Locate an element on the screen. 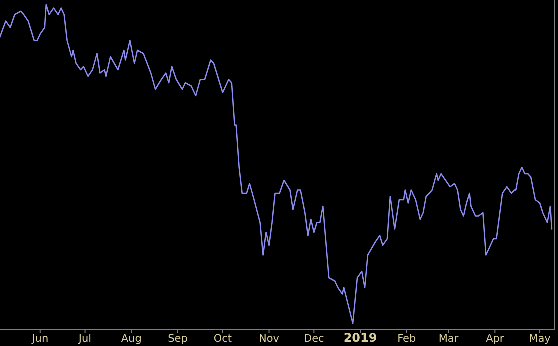  x-tick-label: 2019 is located at coordinates (361, 338).